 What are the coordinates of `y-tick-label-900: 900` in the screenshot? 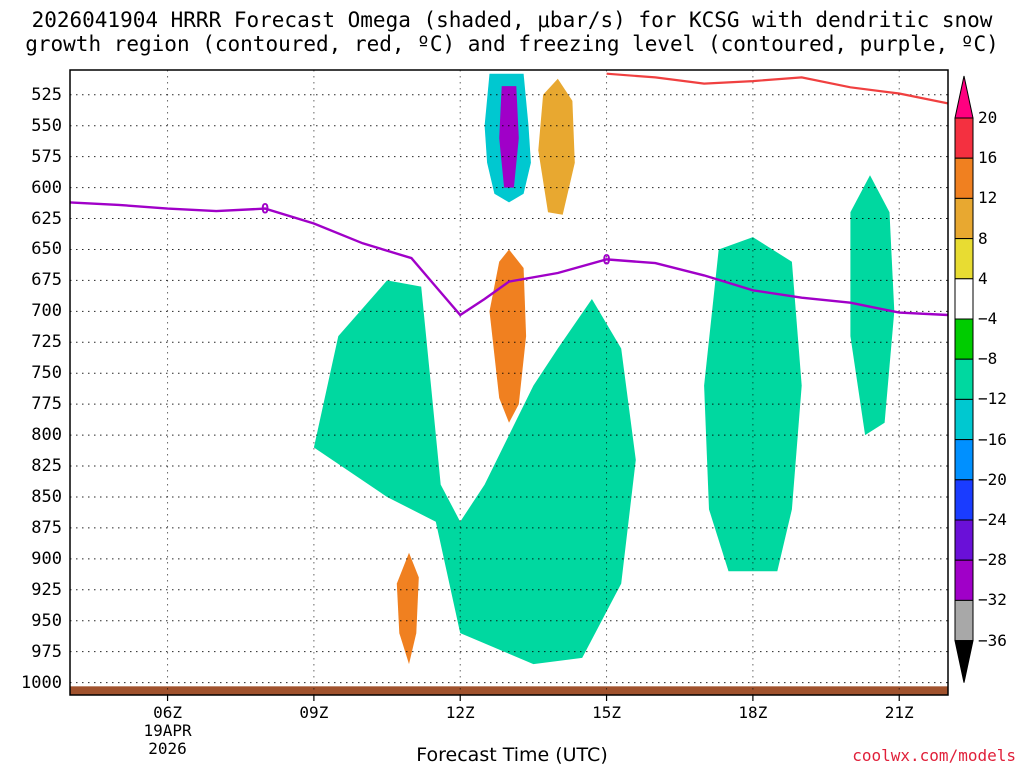 It's located at (46, 558).